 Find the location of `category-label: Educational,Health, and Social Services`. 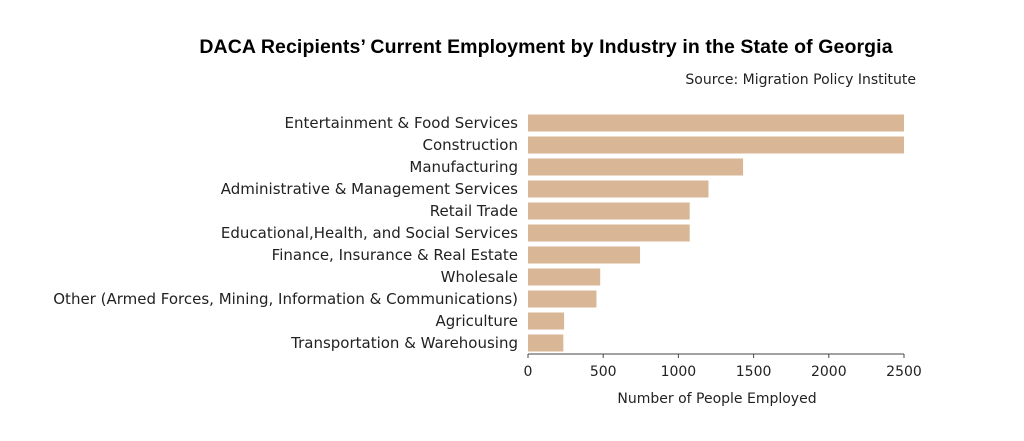

category-label: Educational,Health, and Social Services is located at coordinates (369, 233).